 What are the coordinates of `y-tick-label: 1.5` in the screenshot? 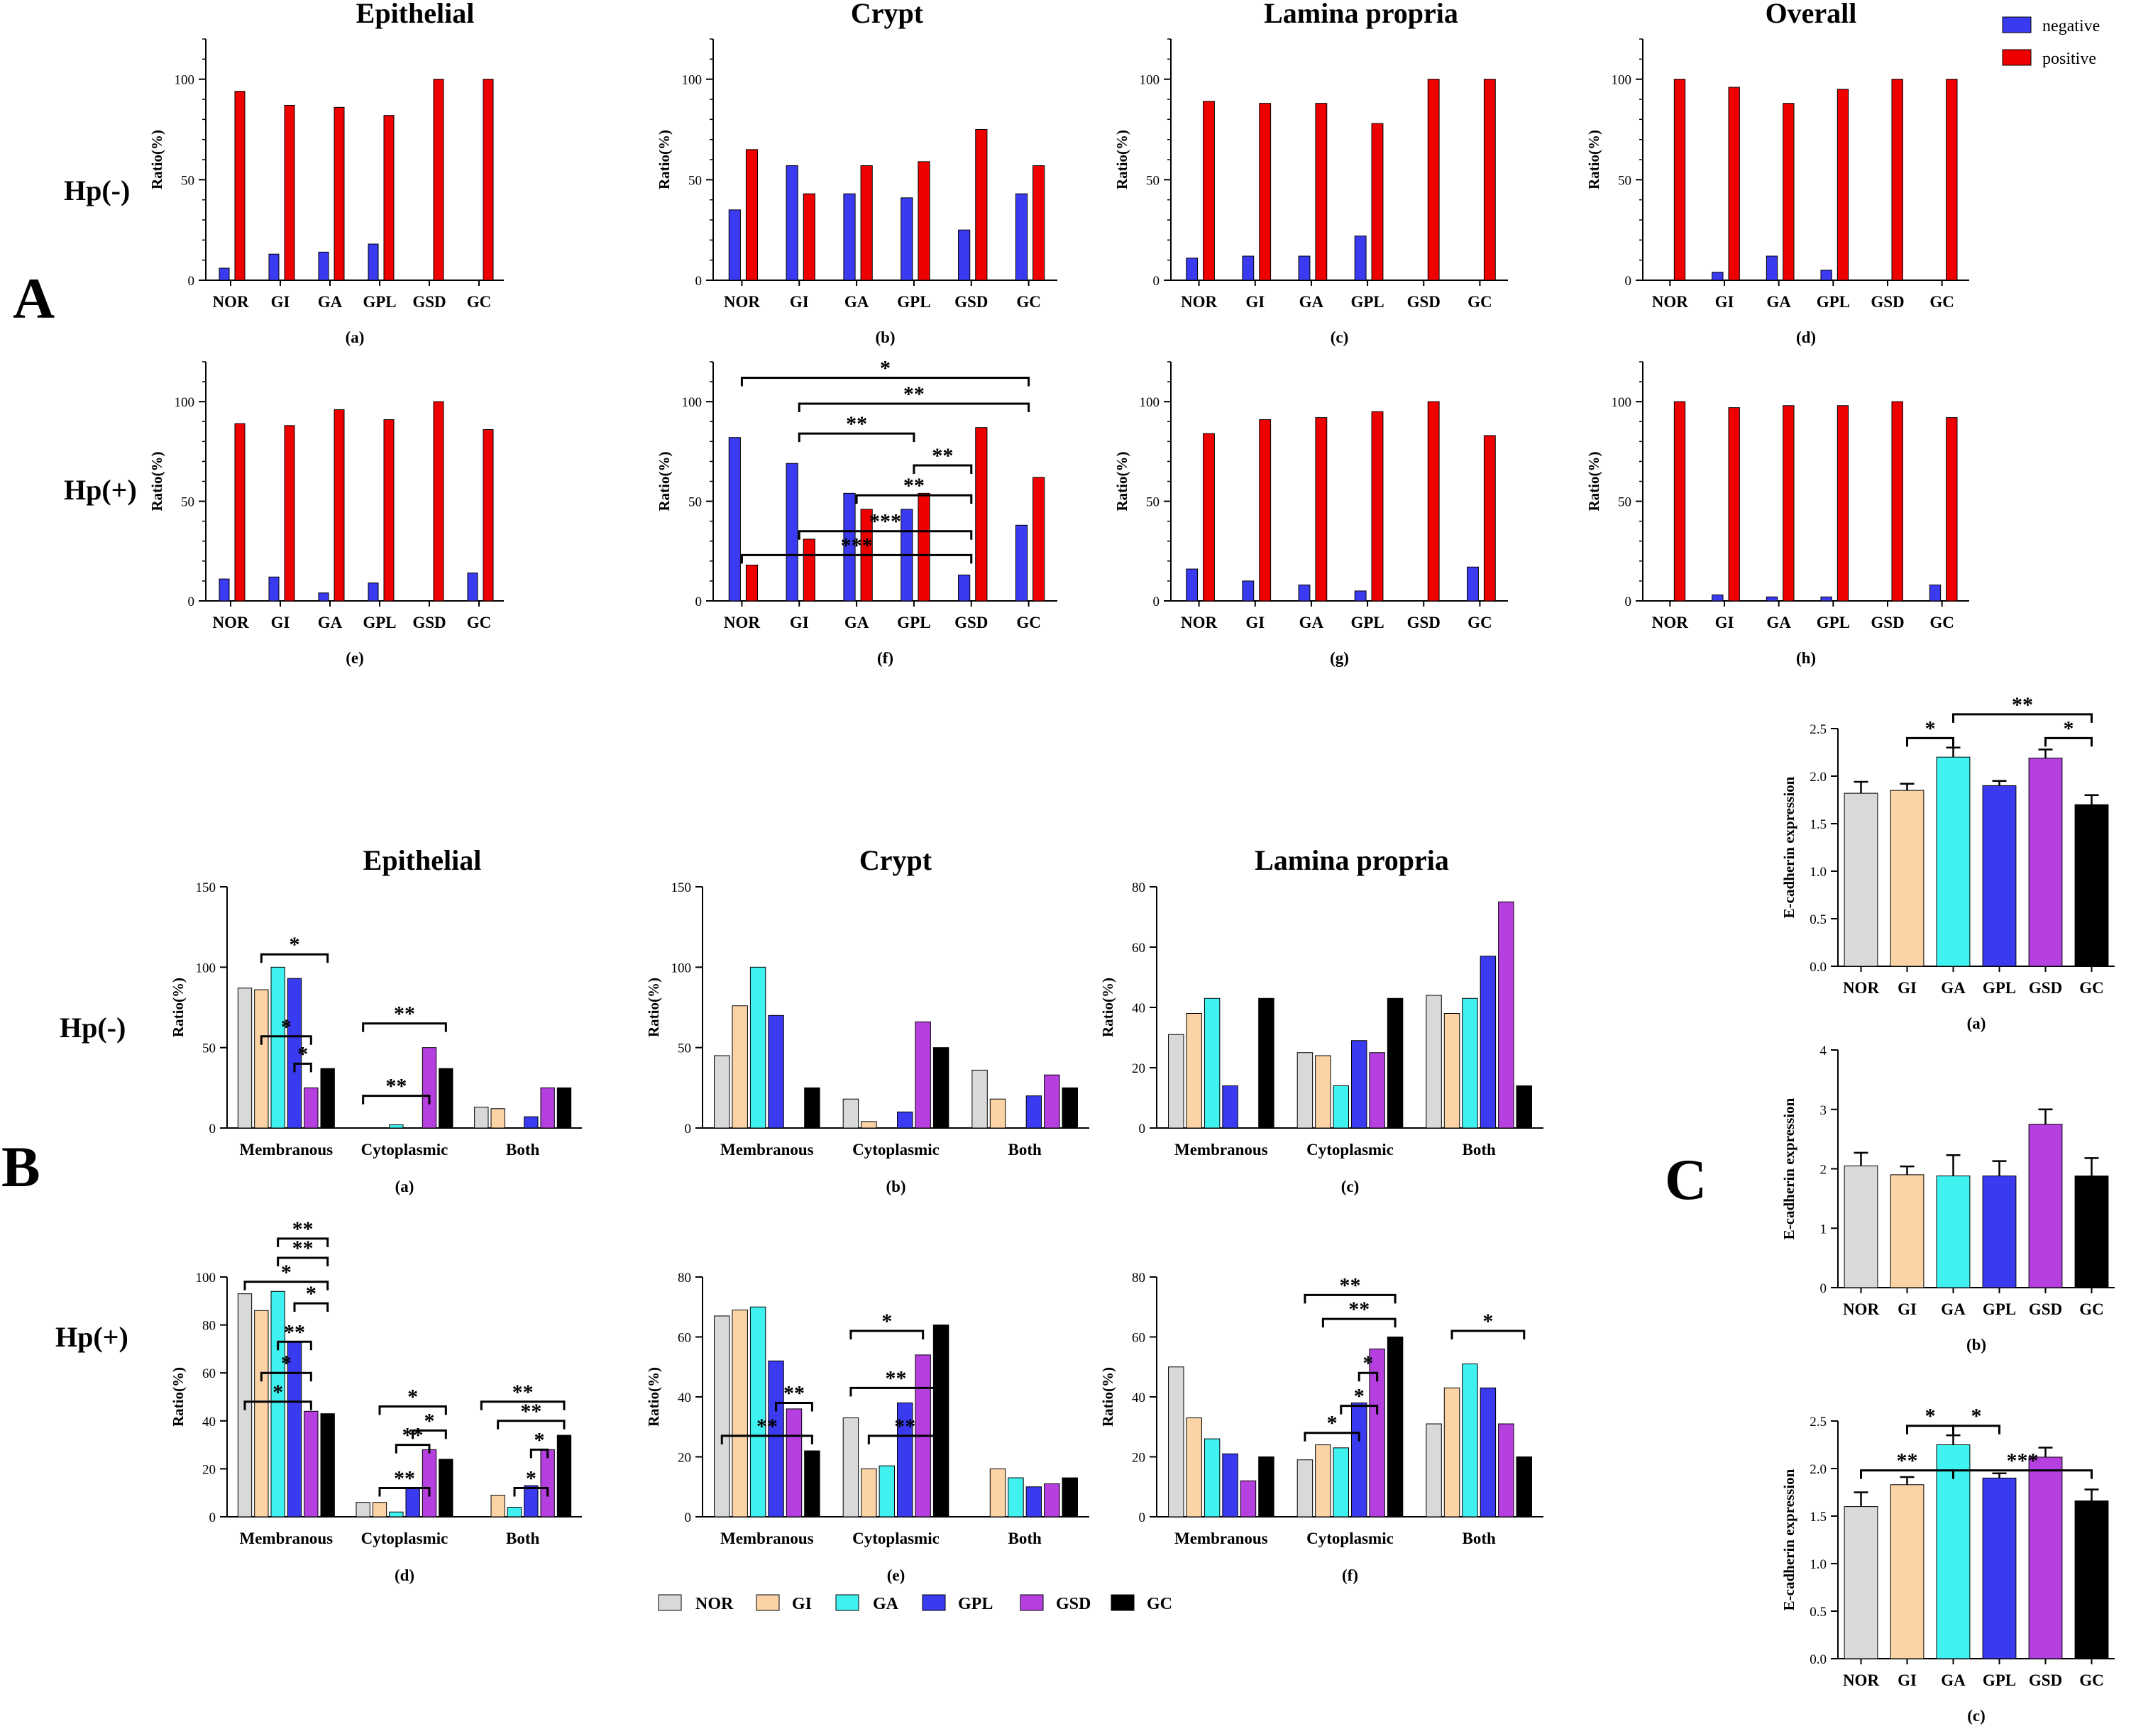 It's located at (1818, 1517).